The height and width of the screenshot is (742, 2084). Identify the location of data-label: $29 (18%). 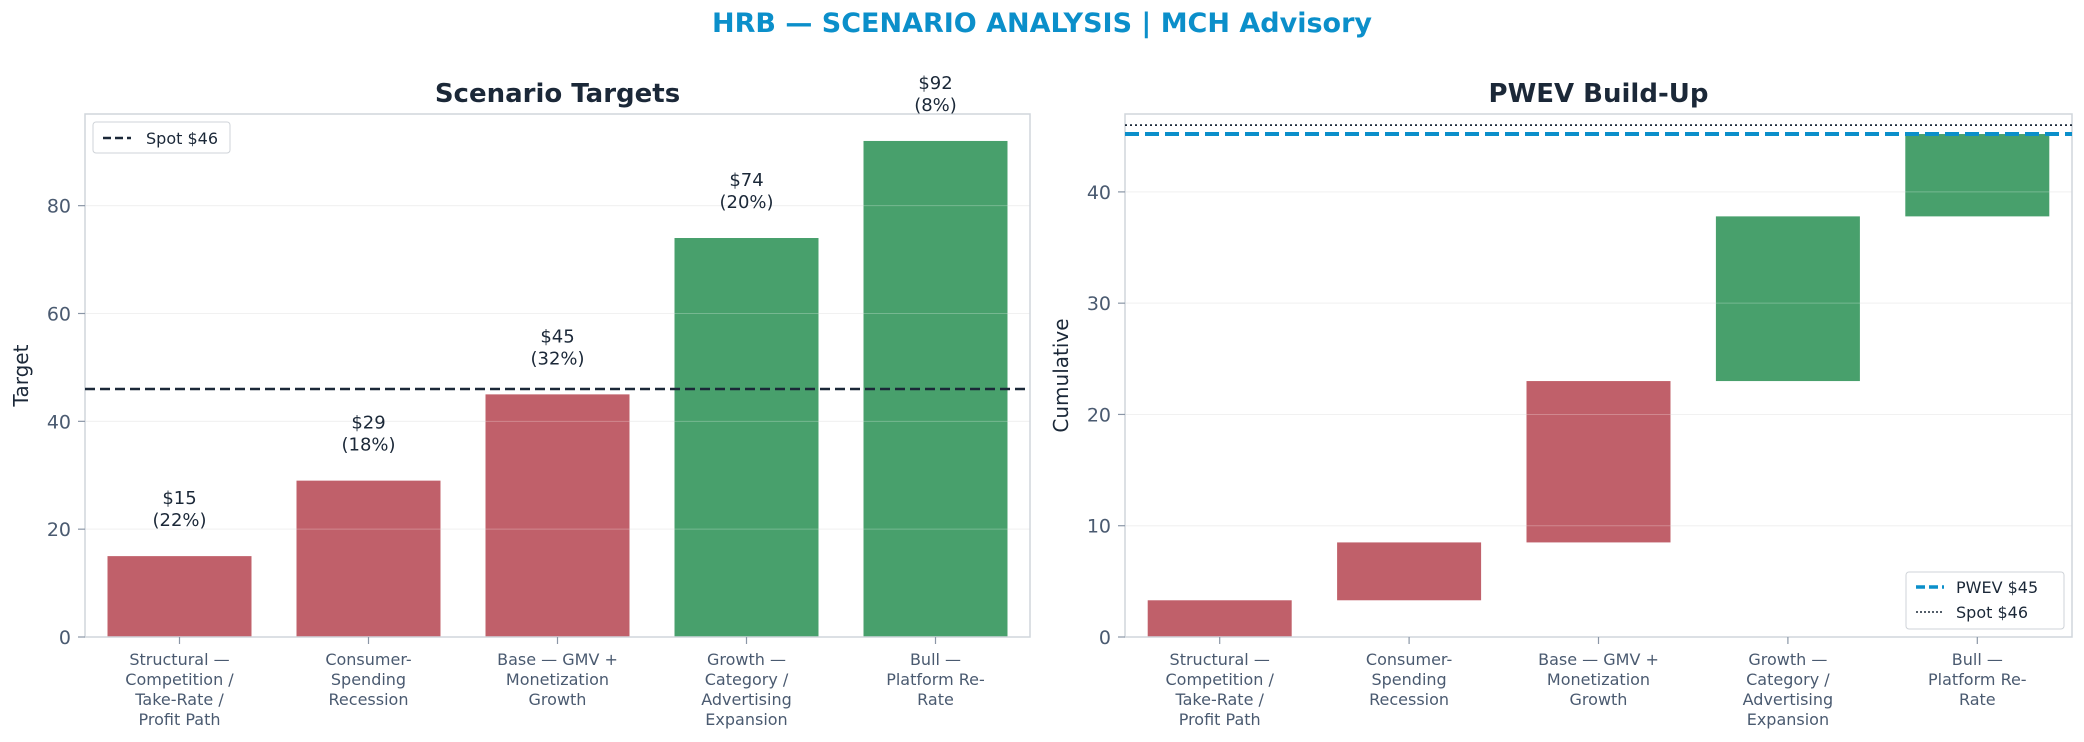
(368, 434).